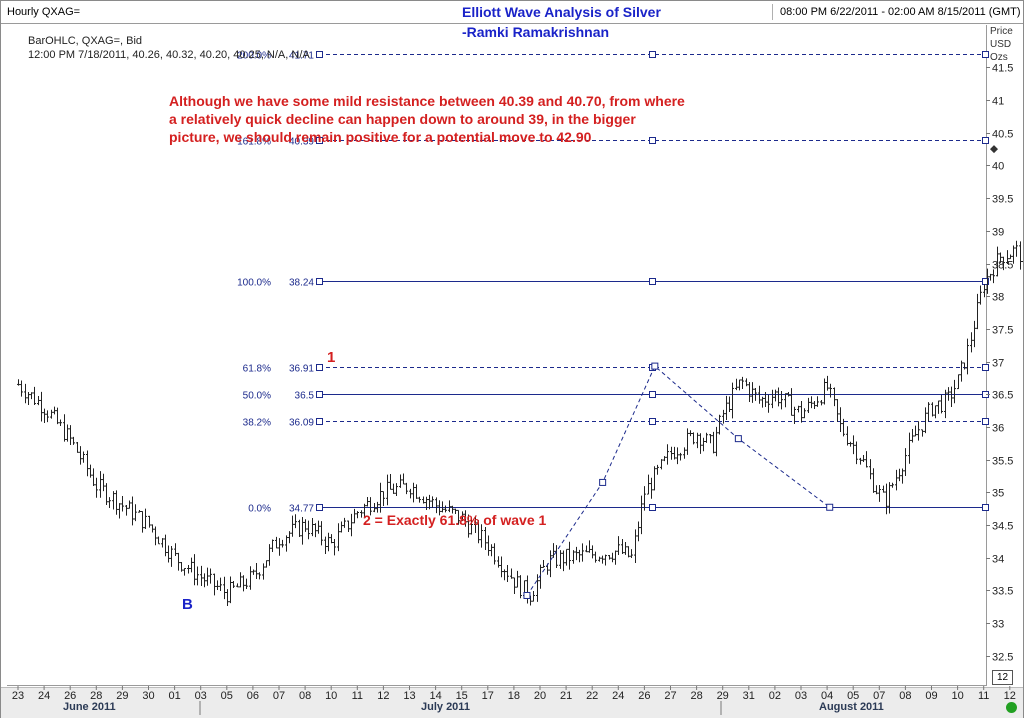 Image resolution: width=1024 pixels, height=718 pixels. Describe the element at coordinates (592, 696) in the screenshot. I see `x-tick-label: 22` at that location.